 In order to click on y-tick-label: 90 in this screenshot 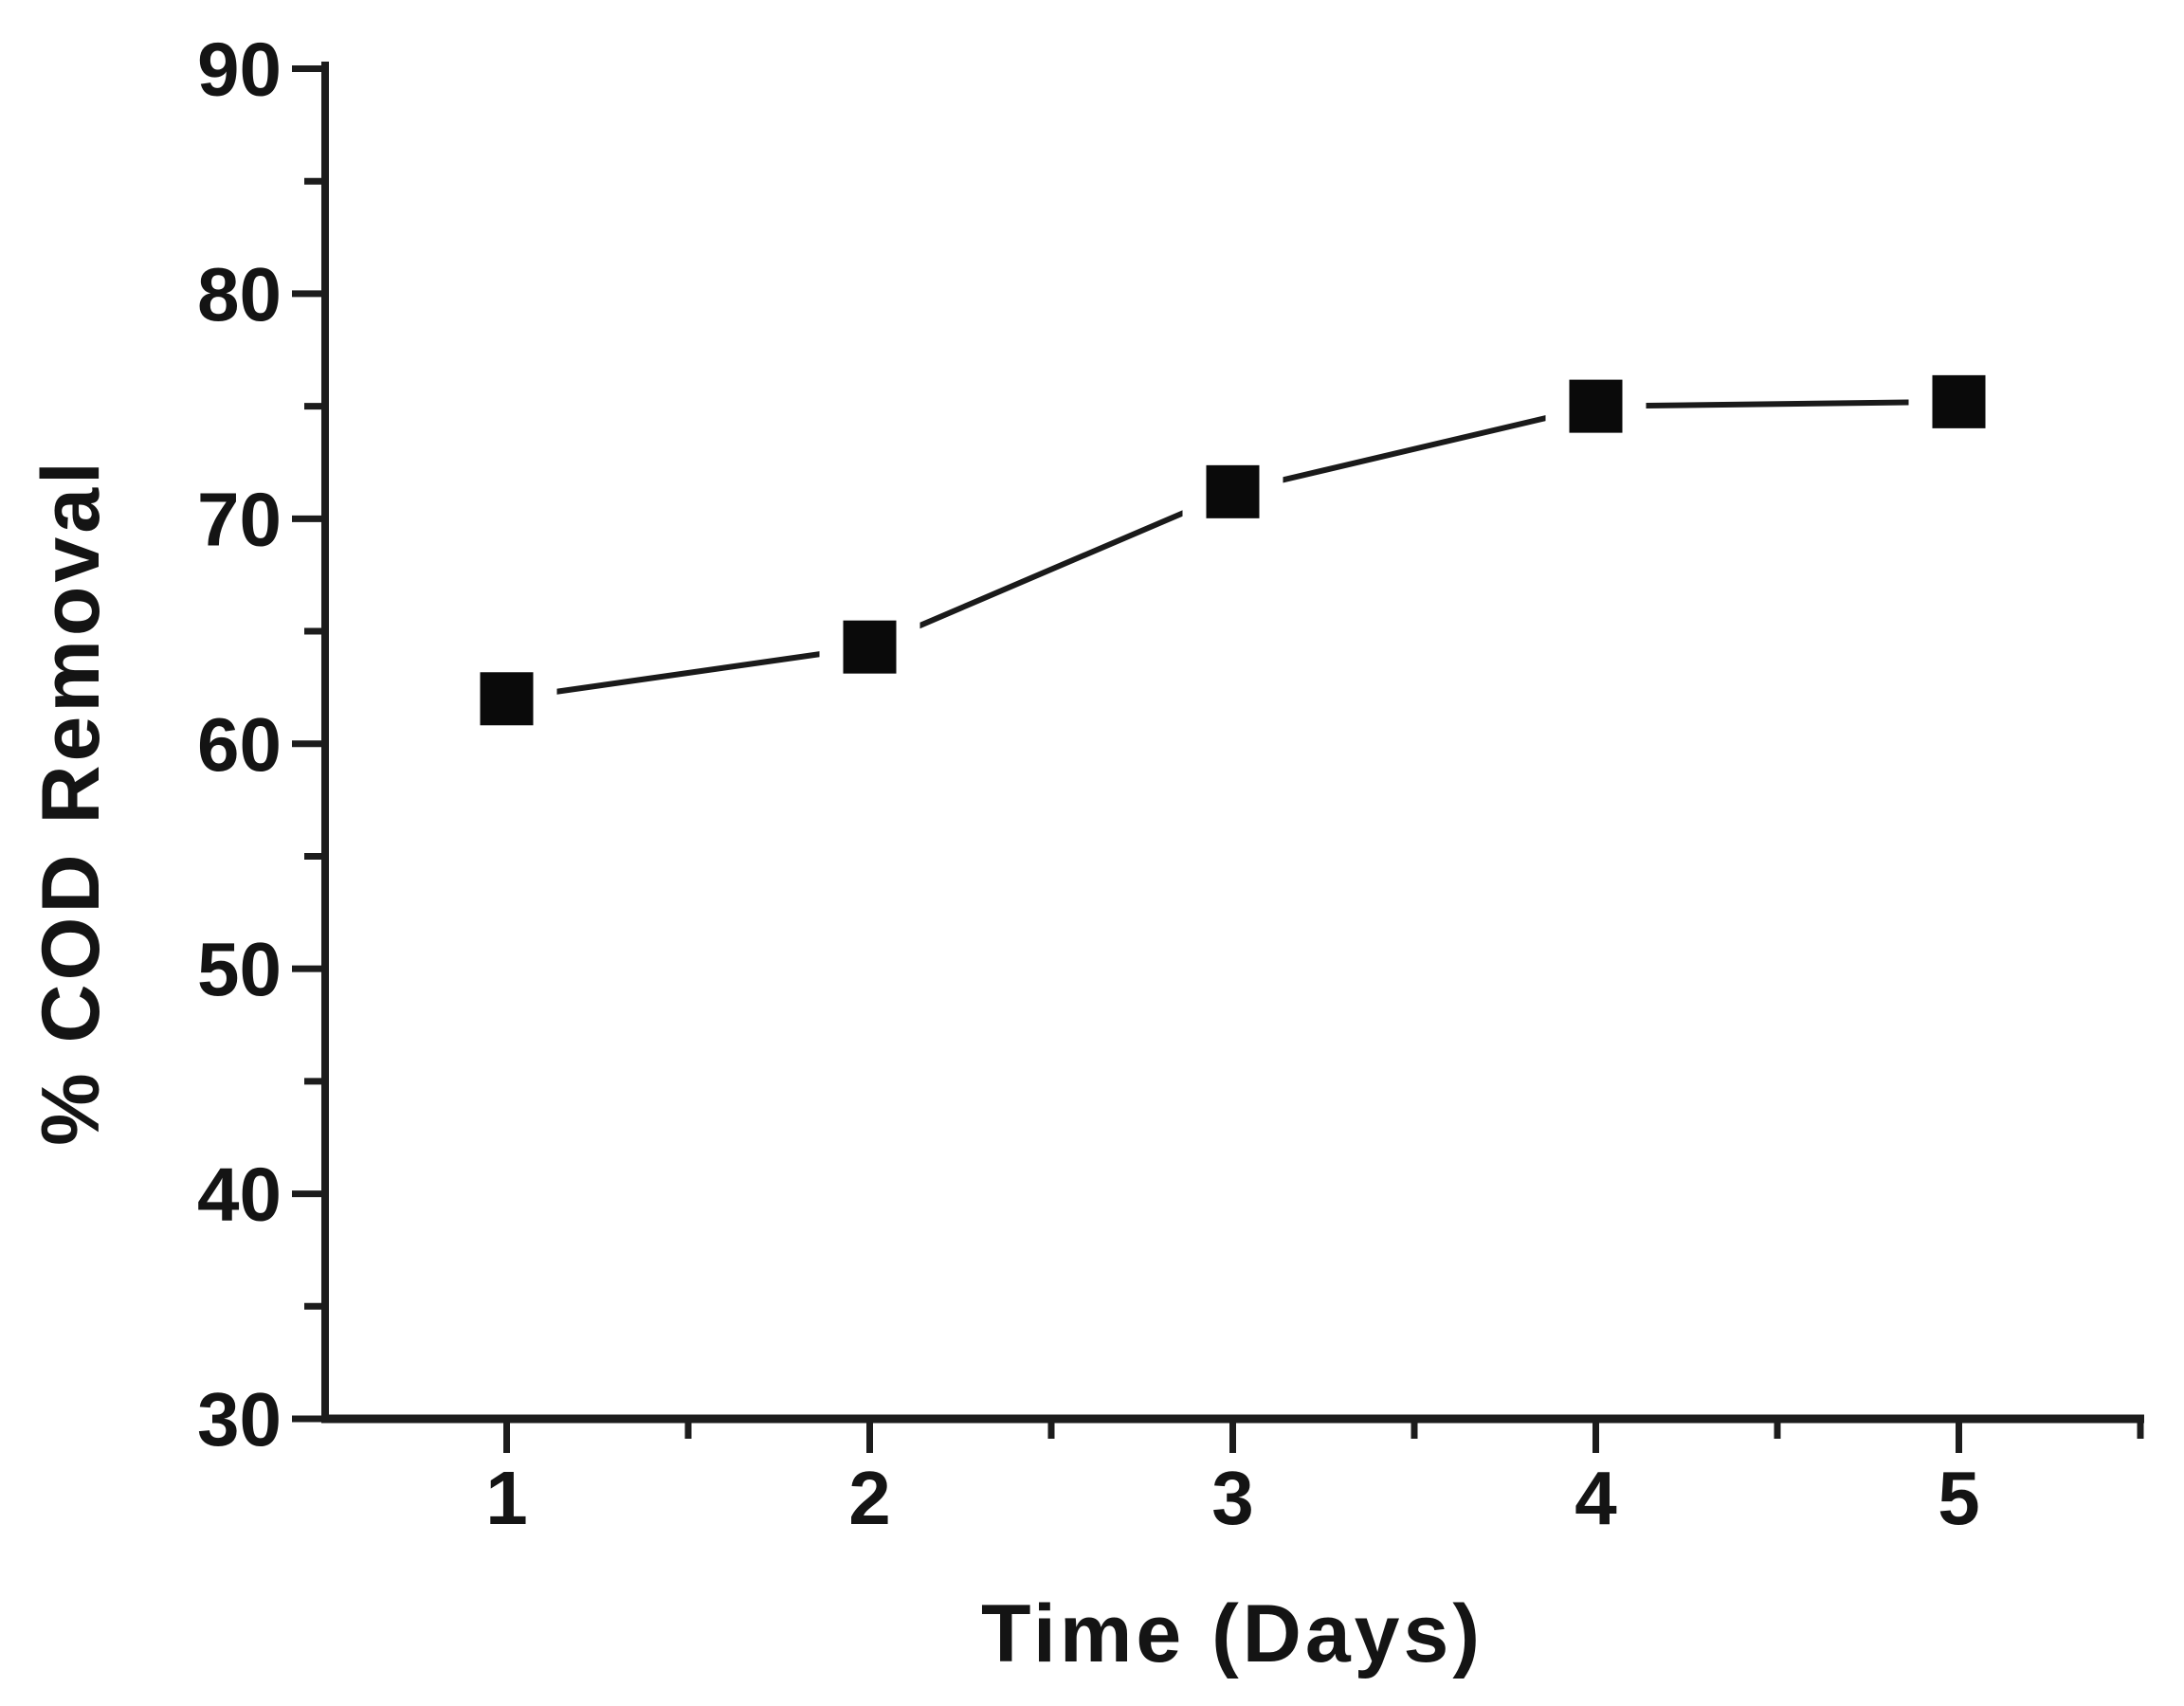, I will do `click(239, 69)`.